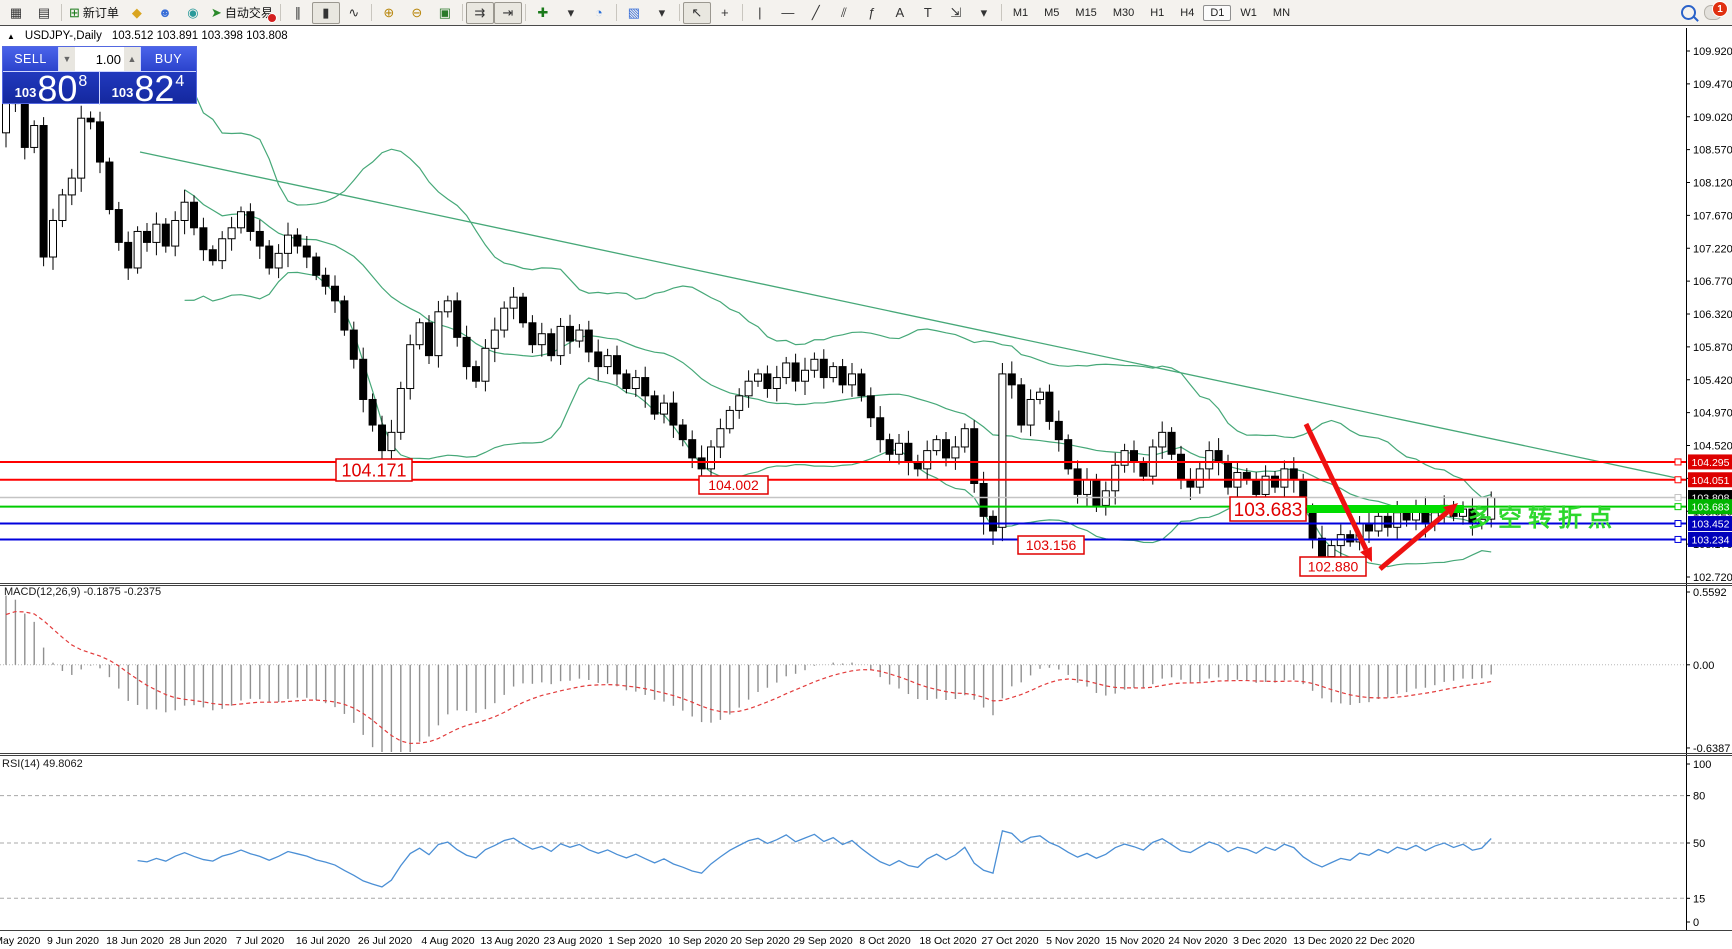 The height and width of the screenshot is (949, 1732). I want to click on mql5-community-icon: ◉, so click(193, 12).